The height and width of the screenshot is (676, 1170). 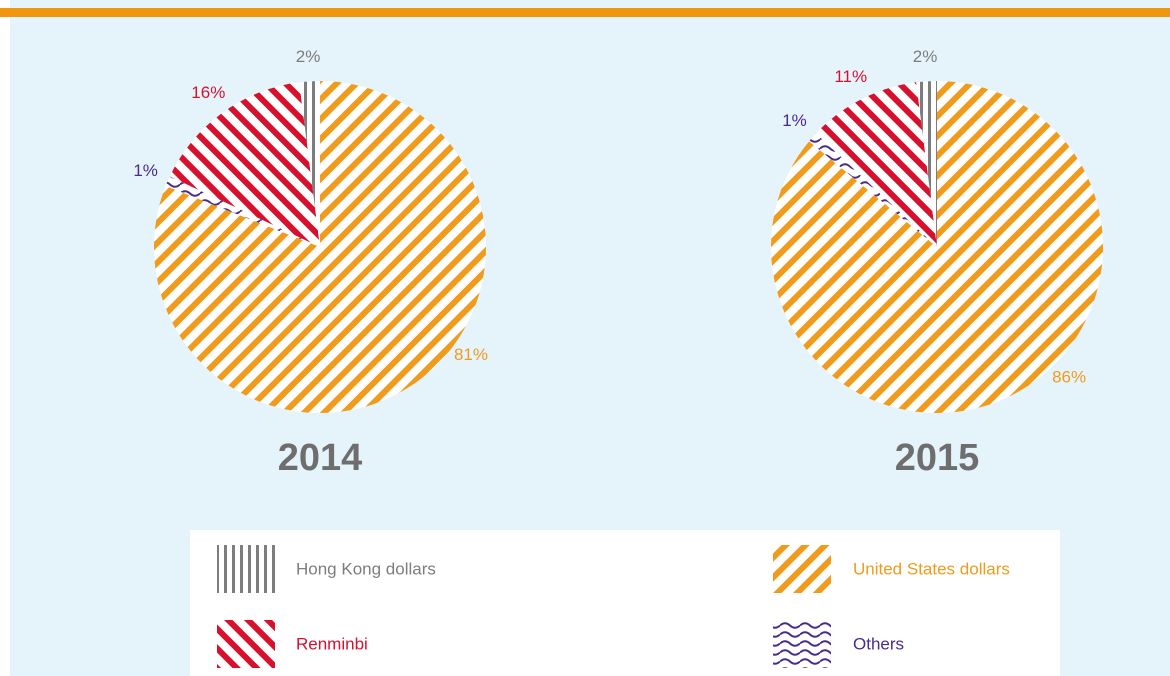 What do you see at coordinates (878, 643) in the screenshot?
I see `legend-label: Others` at bounding box center [878, 643].